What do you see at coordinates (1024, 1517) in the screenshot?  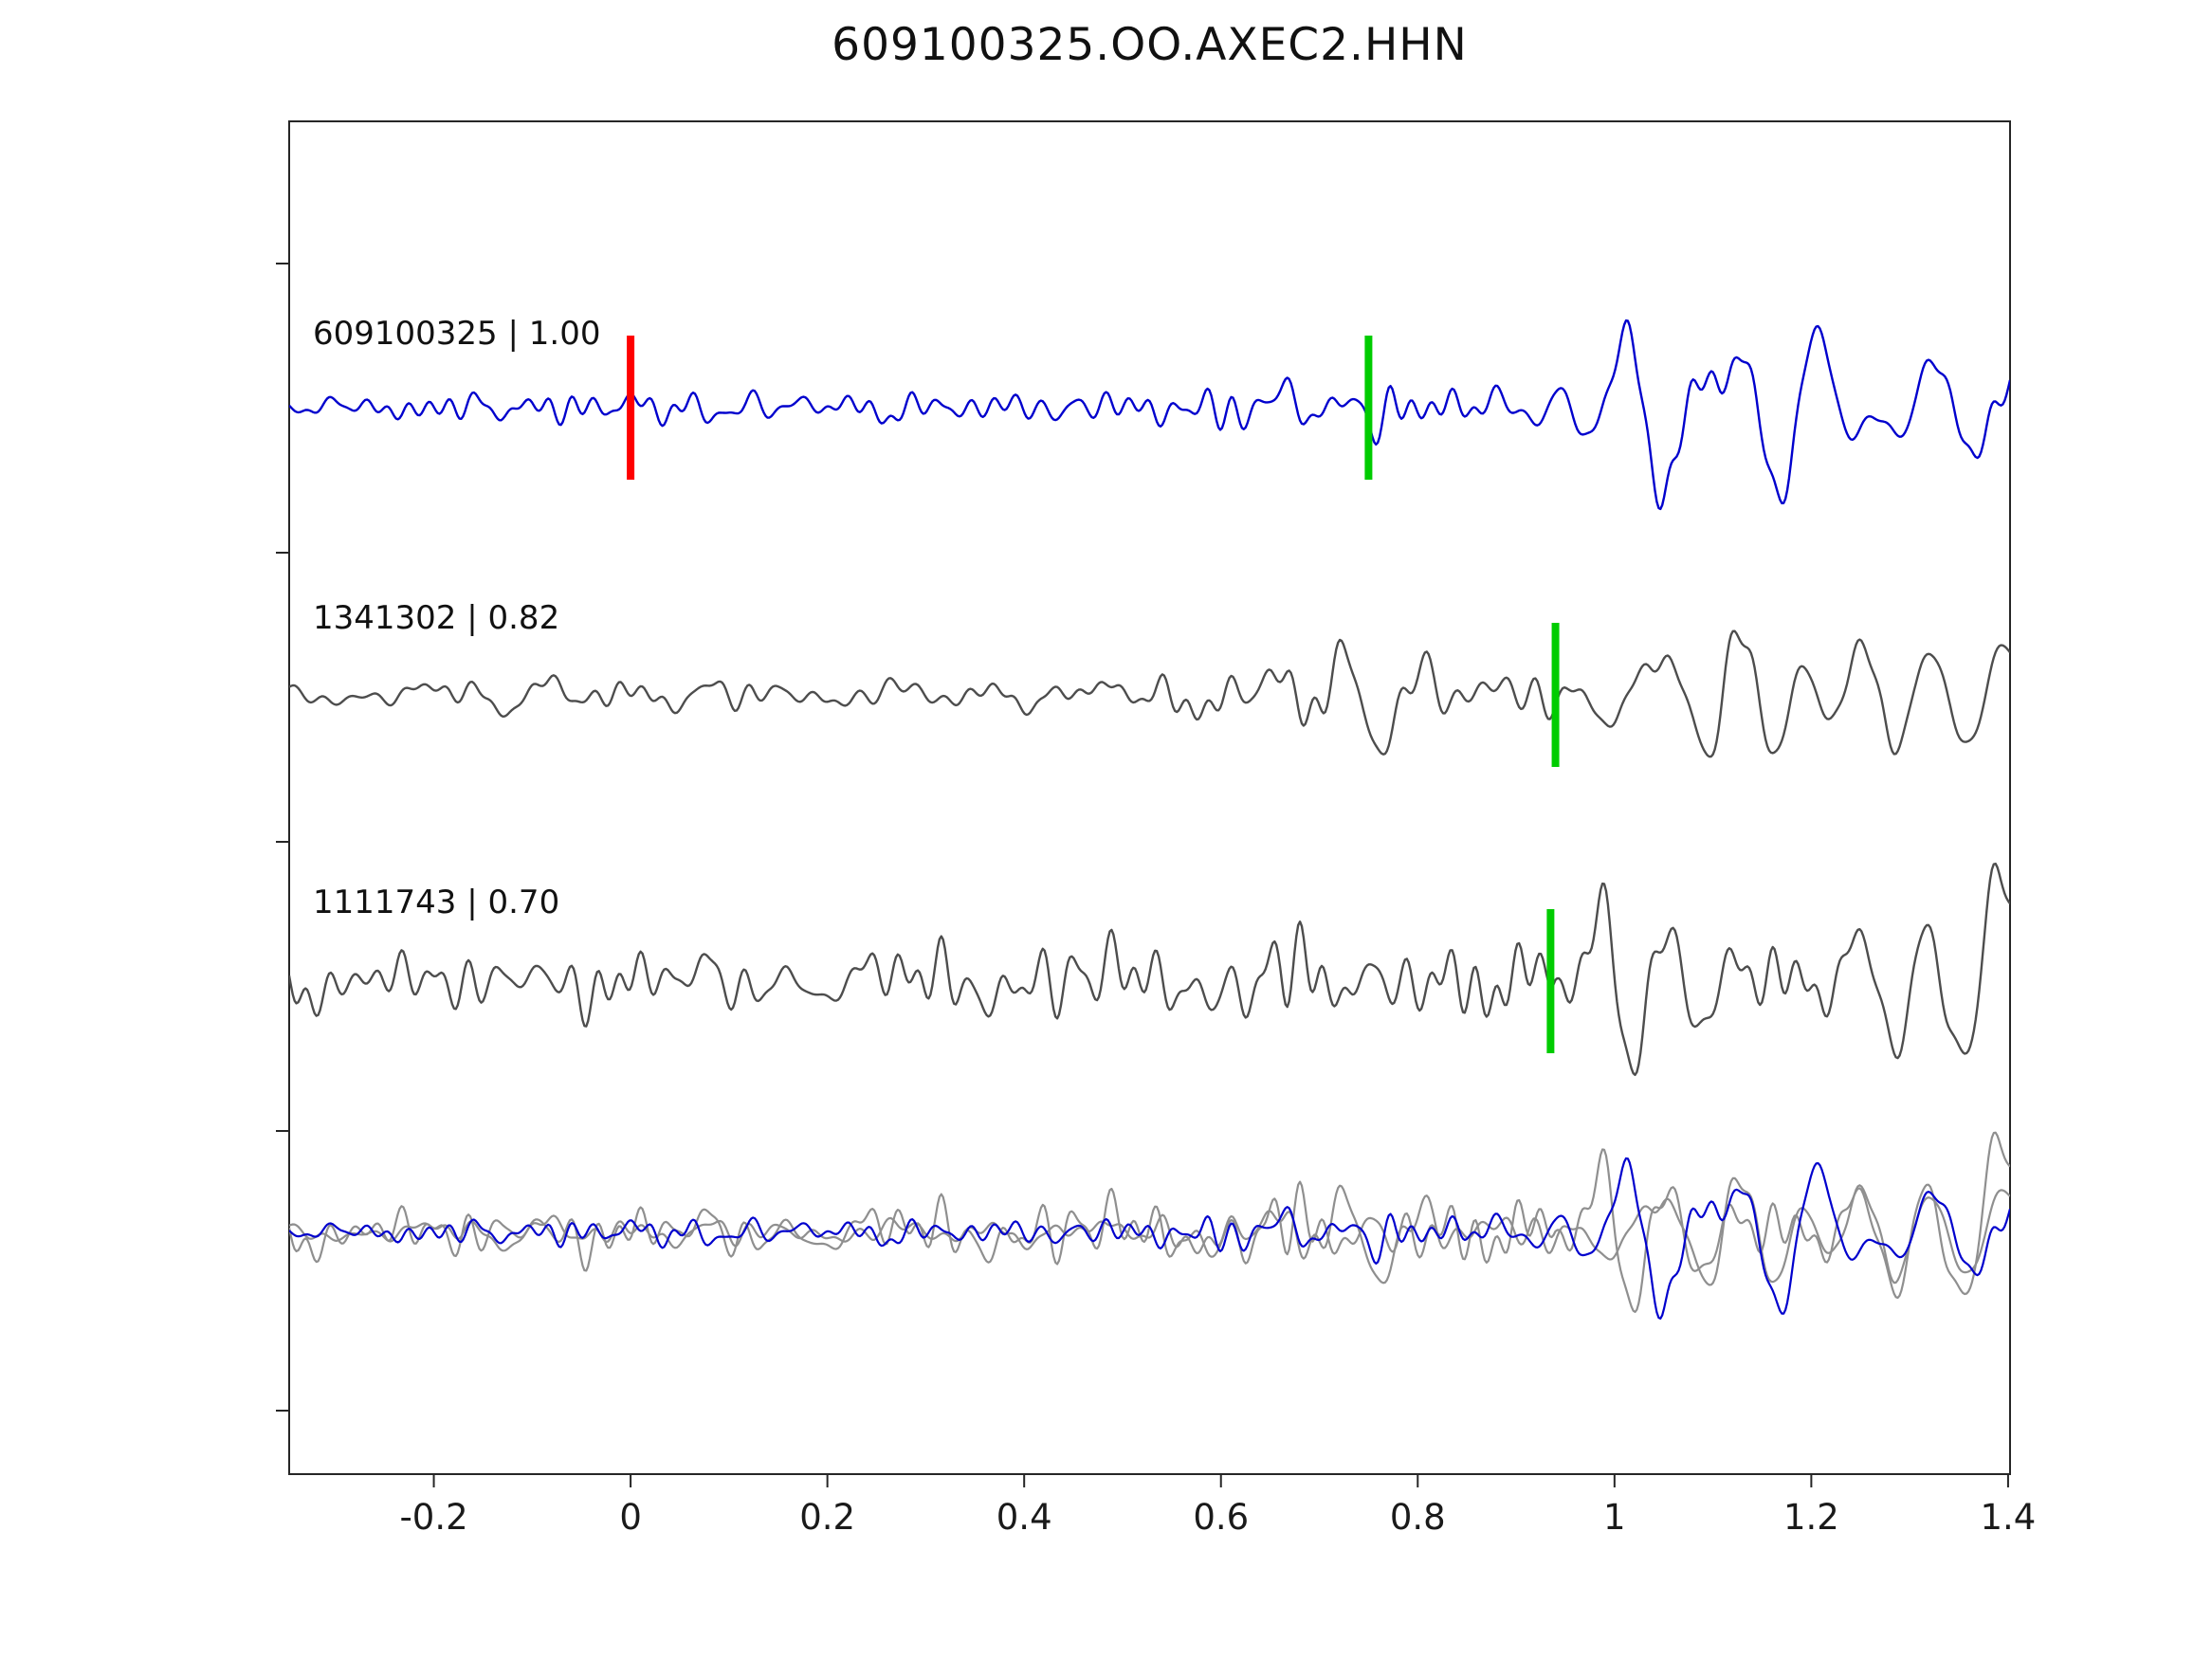 I see `x-tick-label: 0.4` at bounding box center [1024, 1517].